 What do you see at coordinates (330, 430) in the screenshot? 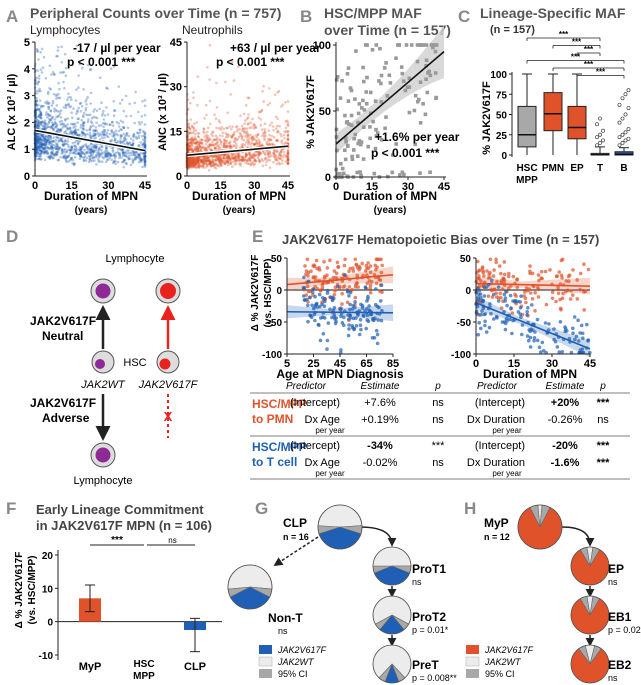
I see `table-per-year: per year` at bounding box center [330, 430].